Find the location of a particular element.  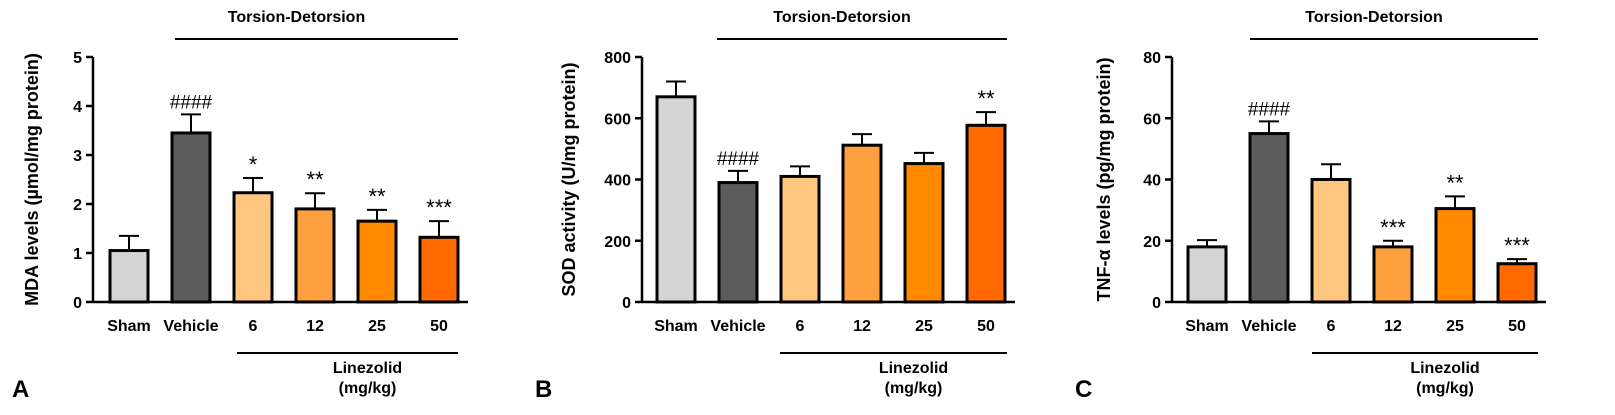

y-tick-label: 80 is located at coordinates (1152, 58).